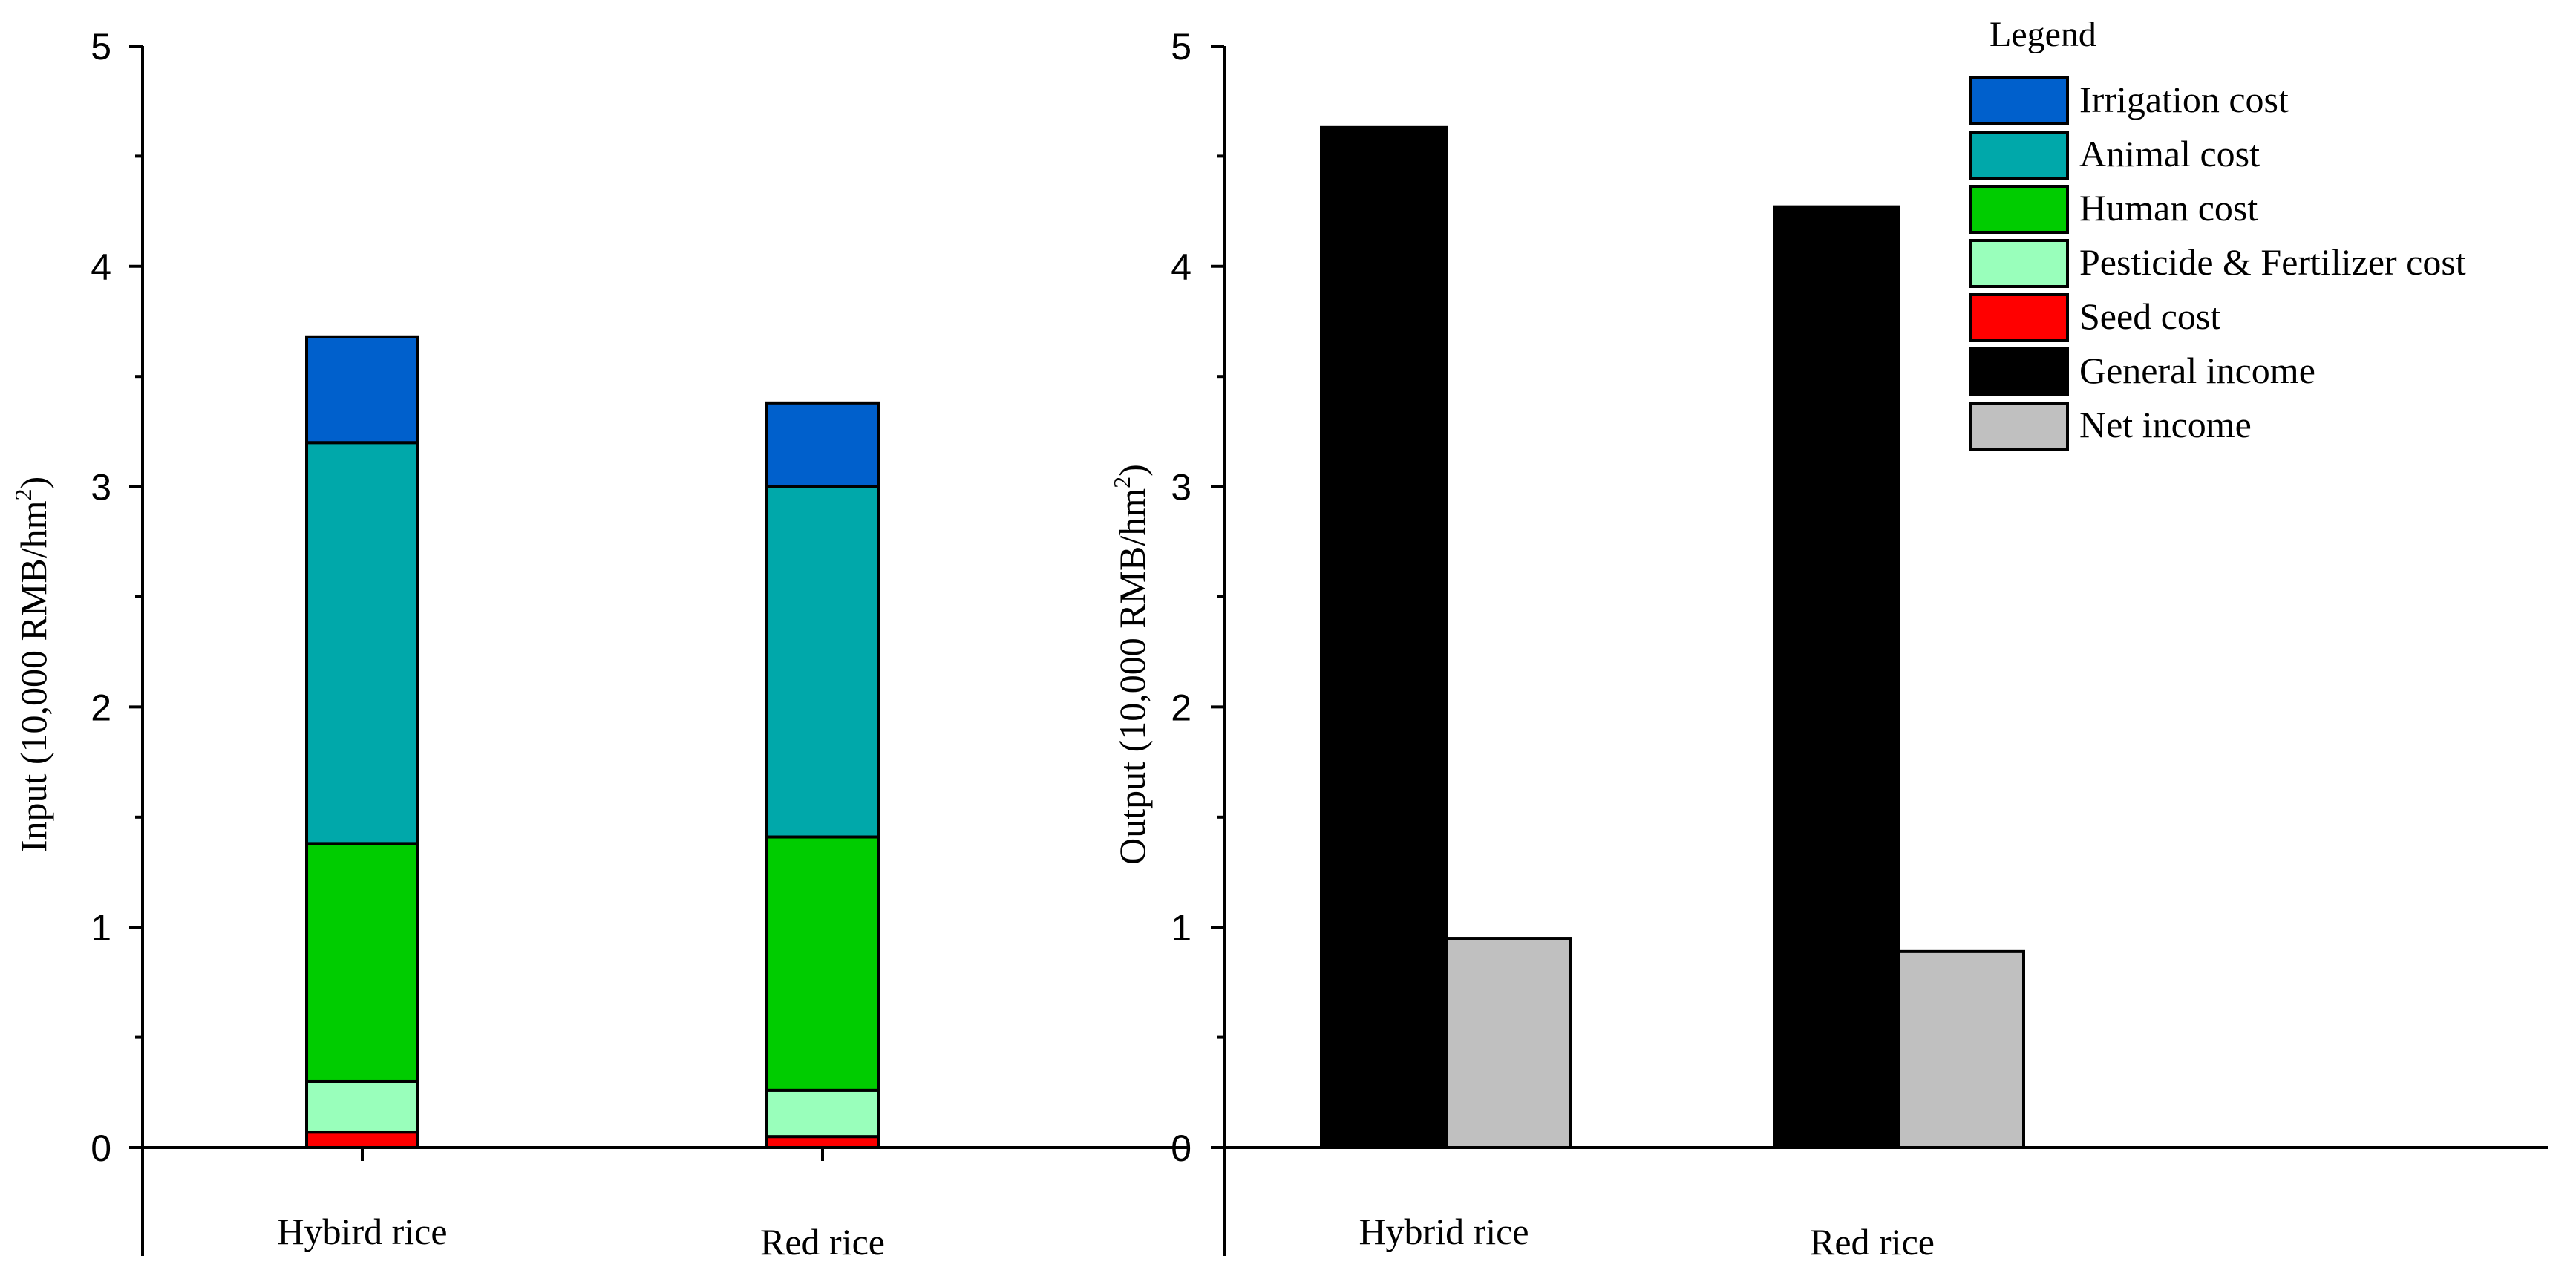  I want to click on legend-swatch-human-cost, so click(2019, 209).